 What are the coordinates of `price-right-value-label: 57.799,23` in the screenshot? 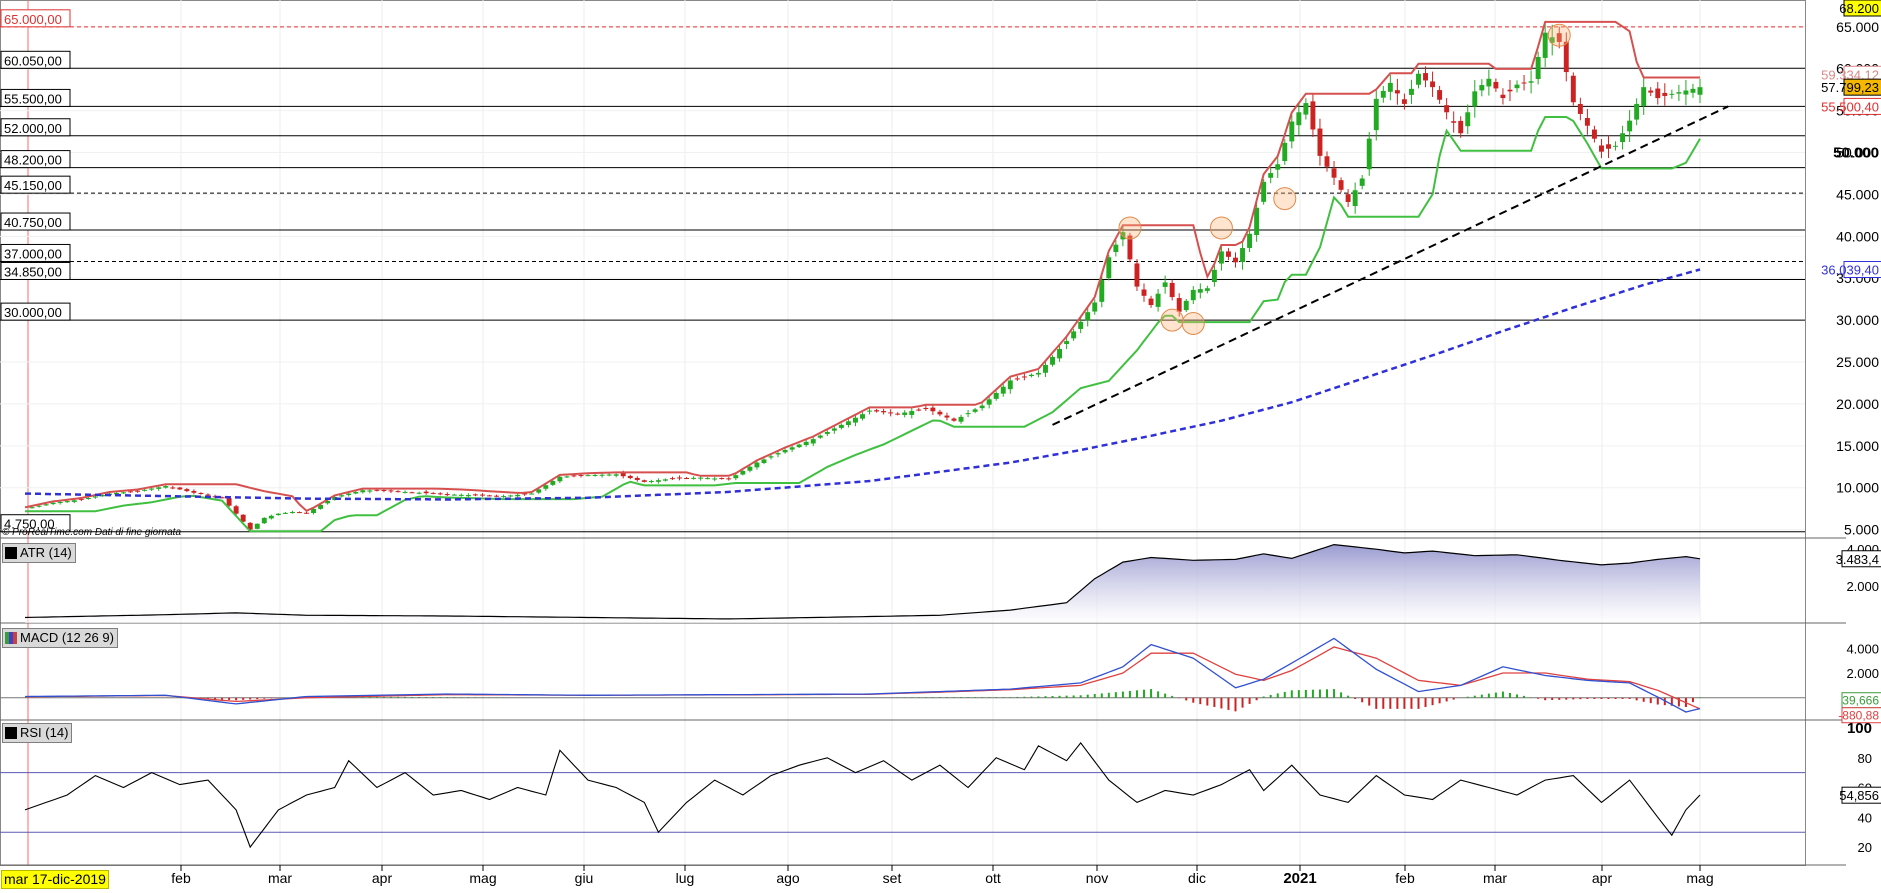 It's located at (1850, 87).